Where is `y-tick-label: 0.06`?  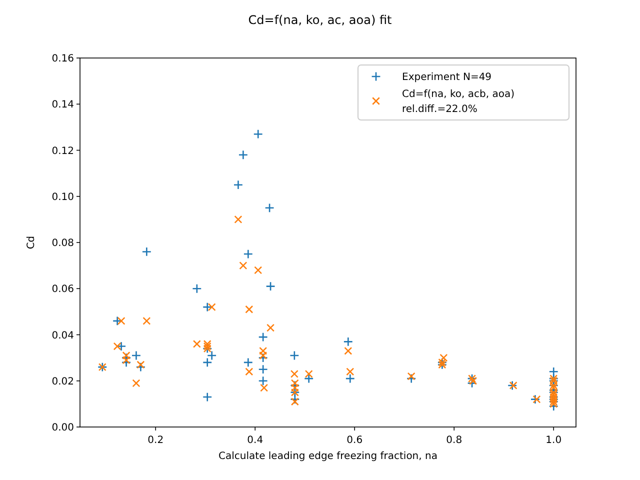
y-tick-label: 0.06 is located at coordinates (63, 290).